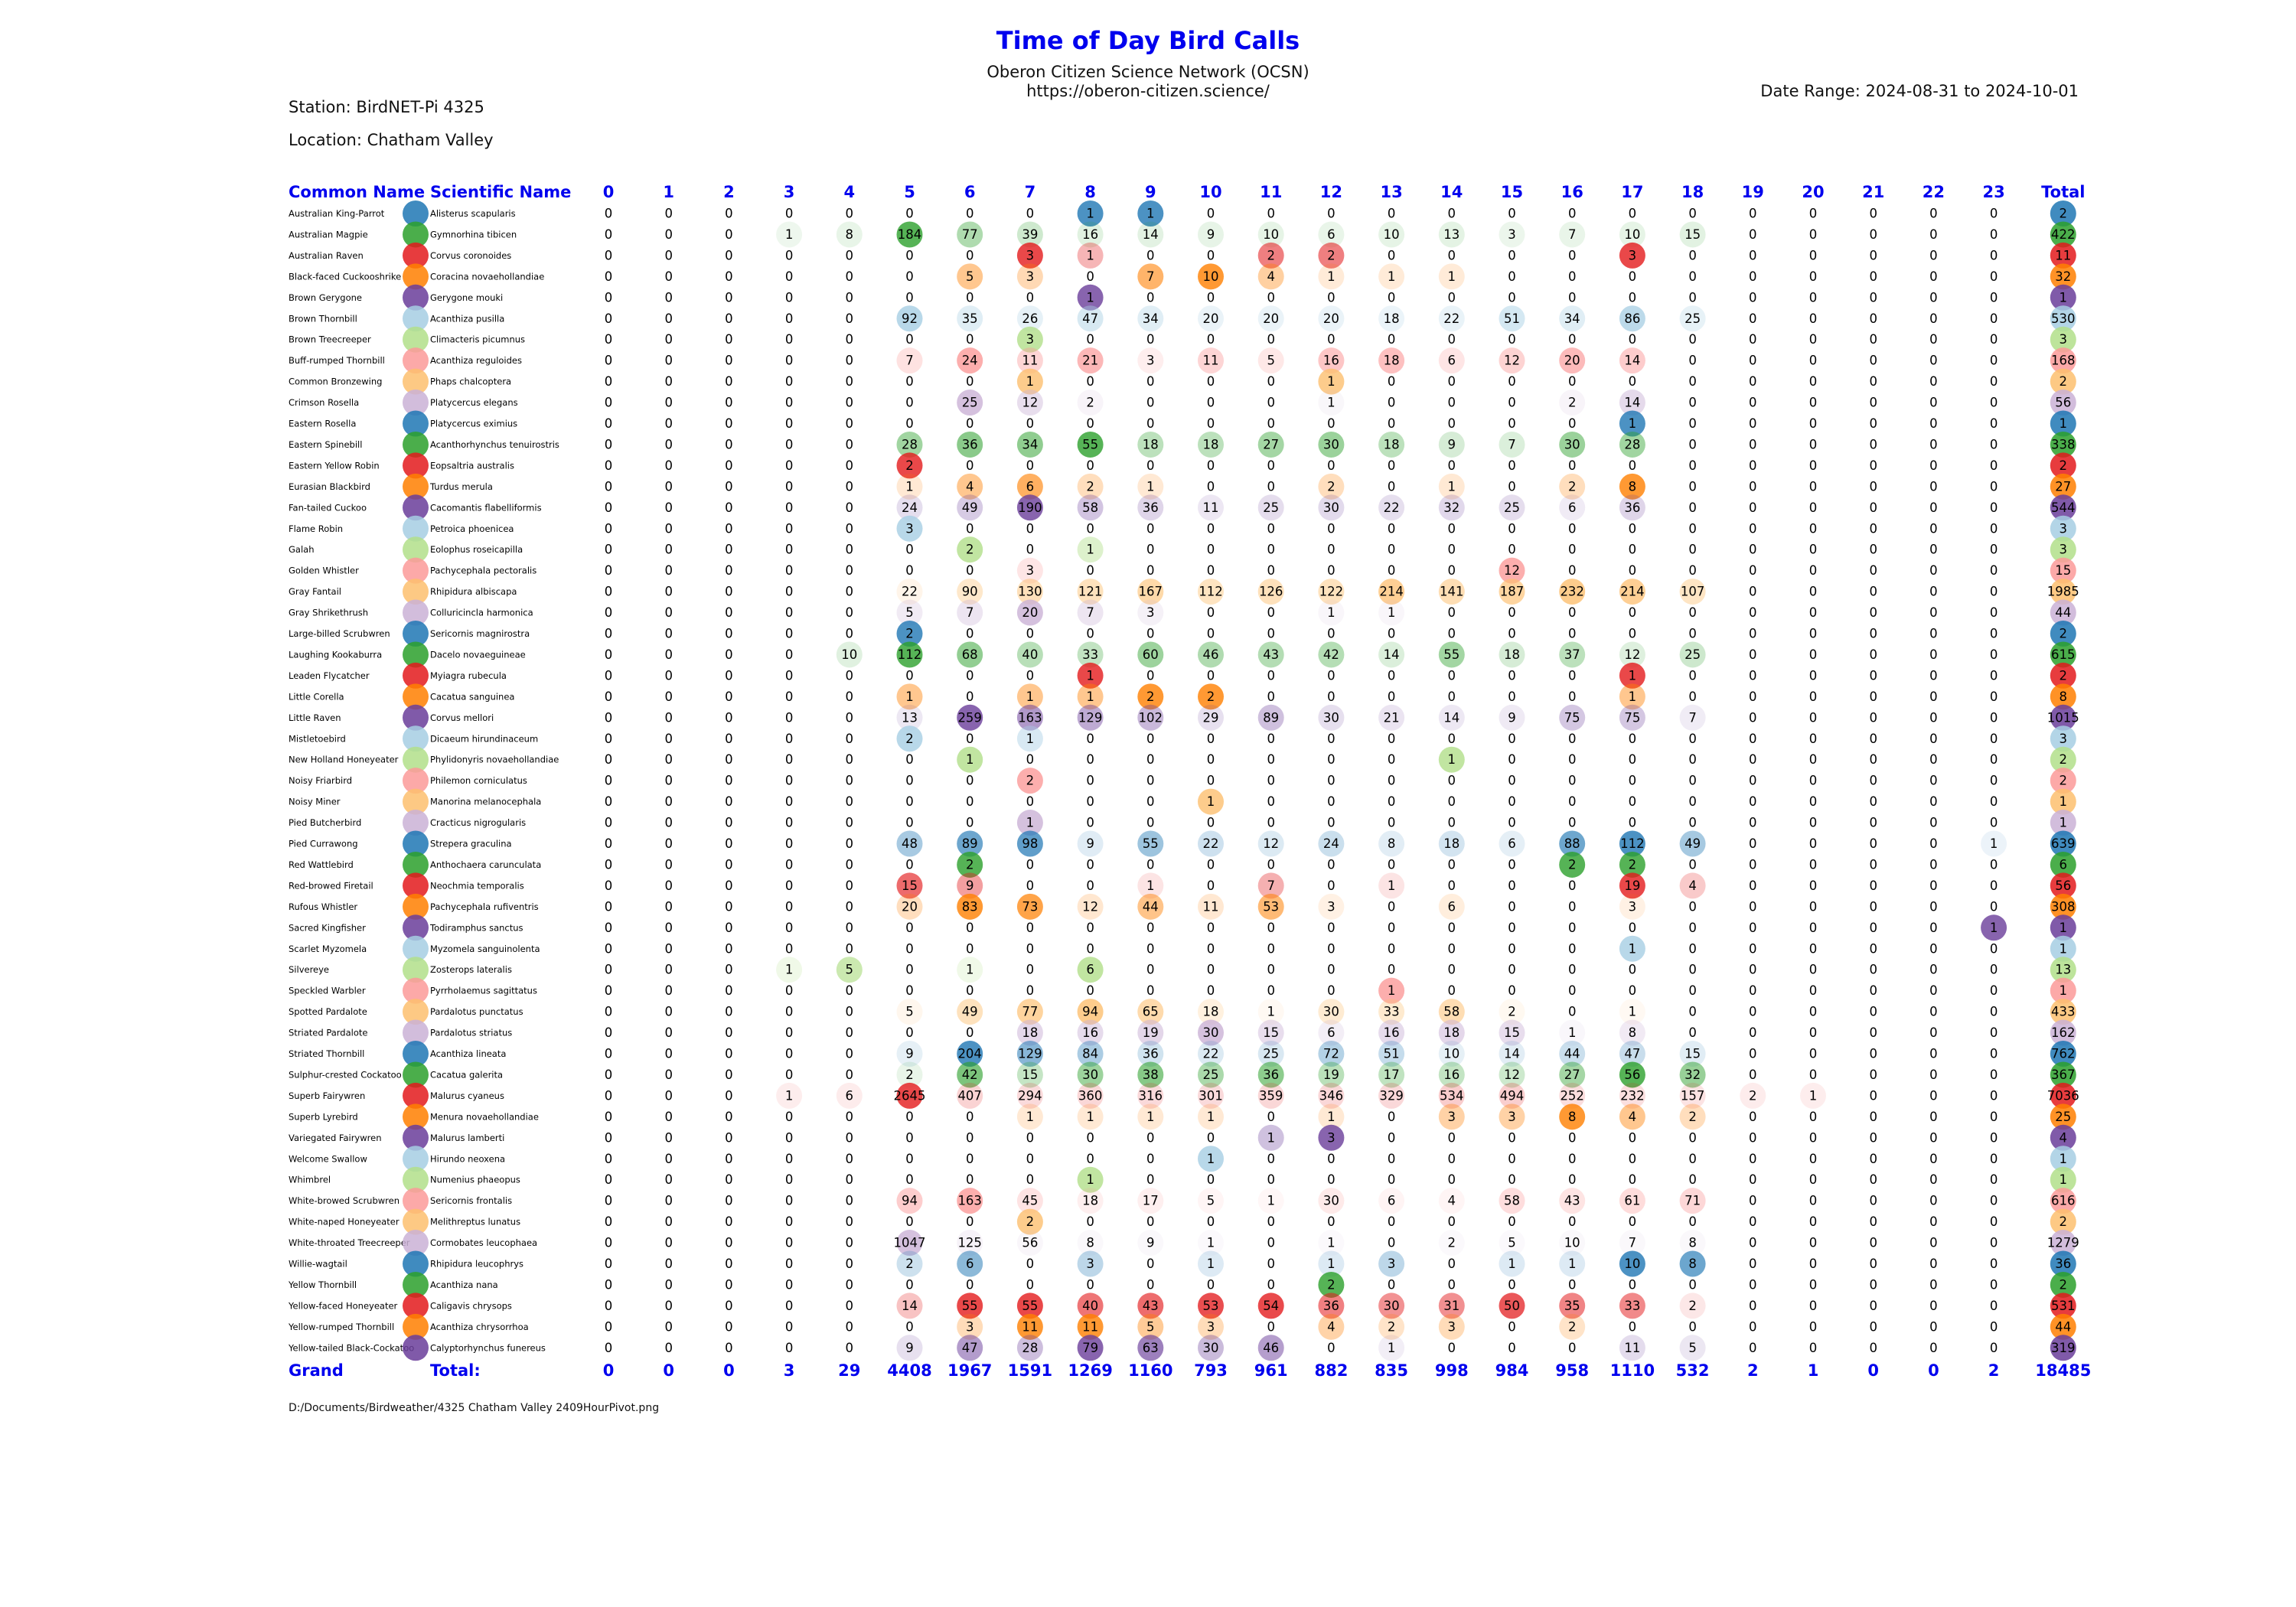 This screenshot has width=2296, height=1607. I want to click on scientific-name-label: Zosterops lateralis, so click(471, 970).